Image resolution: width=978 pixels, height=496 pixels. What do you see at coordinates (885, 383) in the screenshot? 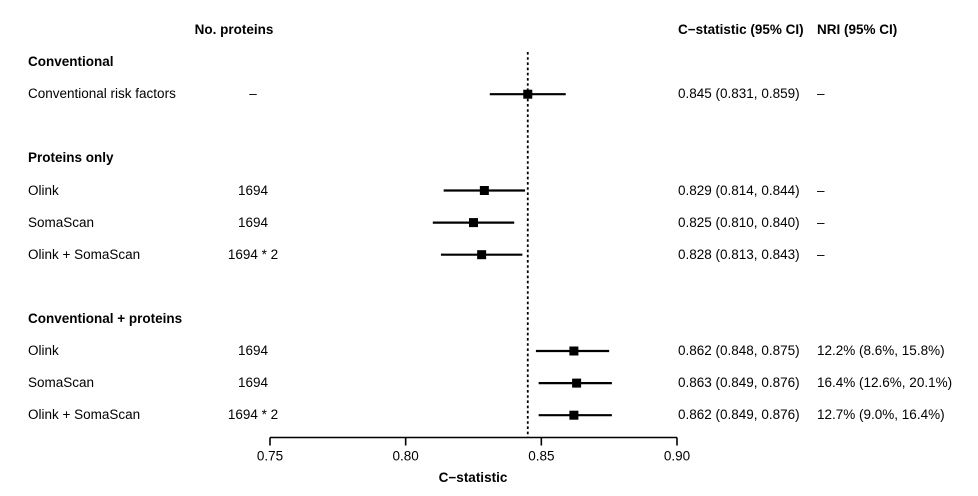
I see `row-nri: 16.4% (12.6%, 20.1%)` at bounding box center [885, 383].